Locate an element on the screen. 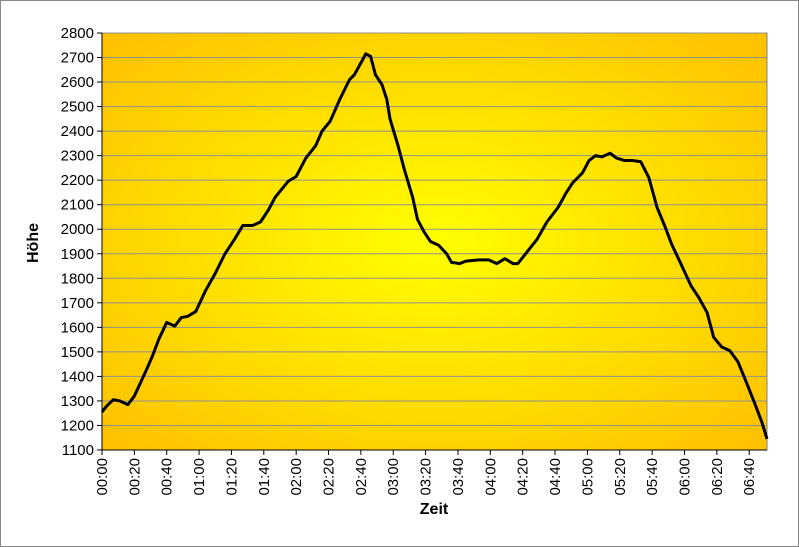 This screenshot has height=547, width=799. y-tick-label: 1600 is located at coordinates (77, 327).